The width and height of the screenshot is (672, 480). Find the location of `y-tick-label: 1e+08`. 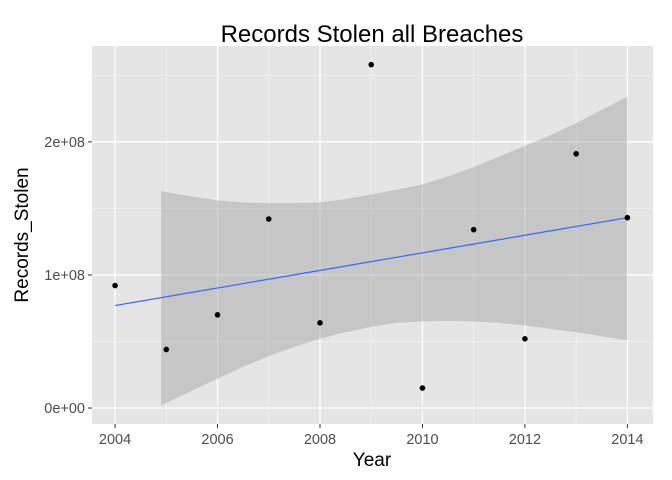

y-tick-label: 1e+08 is located at coordinates (64, 276).